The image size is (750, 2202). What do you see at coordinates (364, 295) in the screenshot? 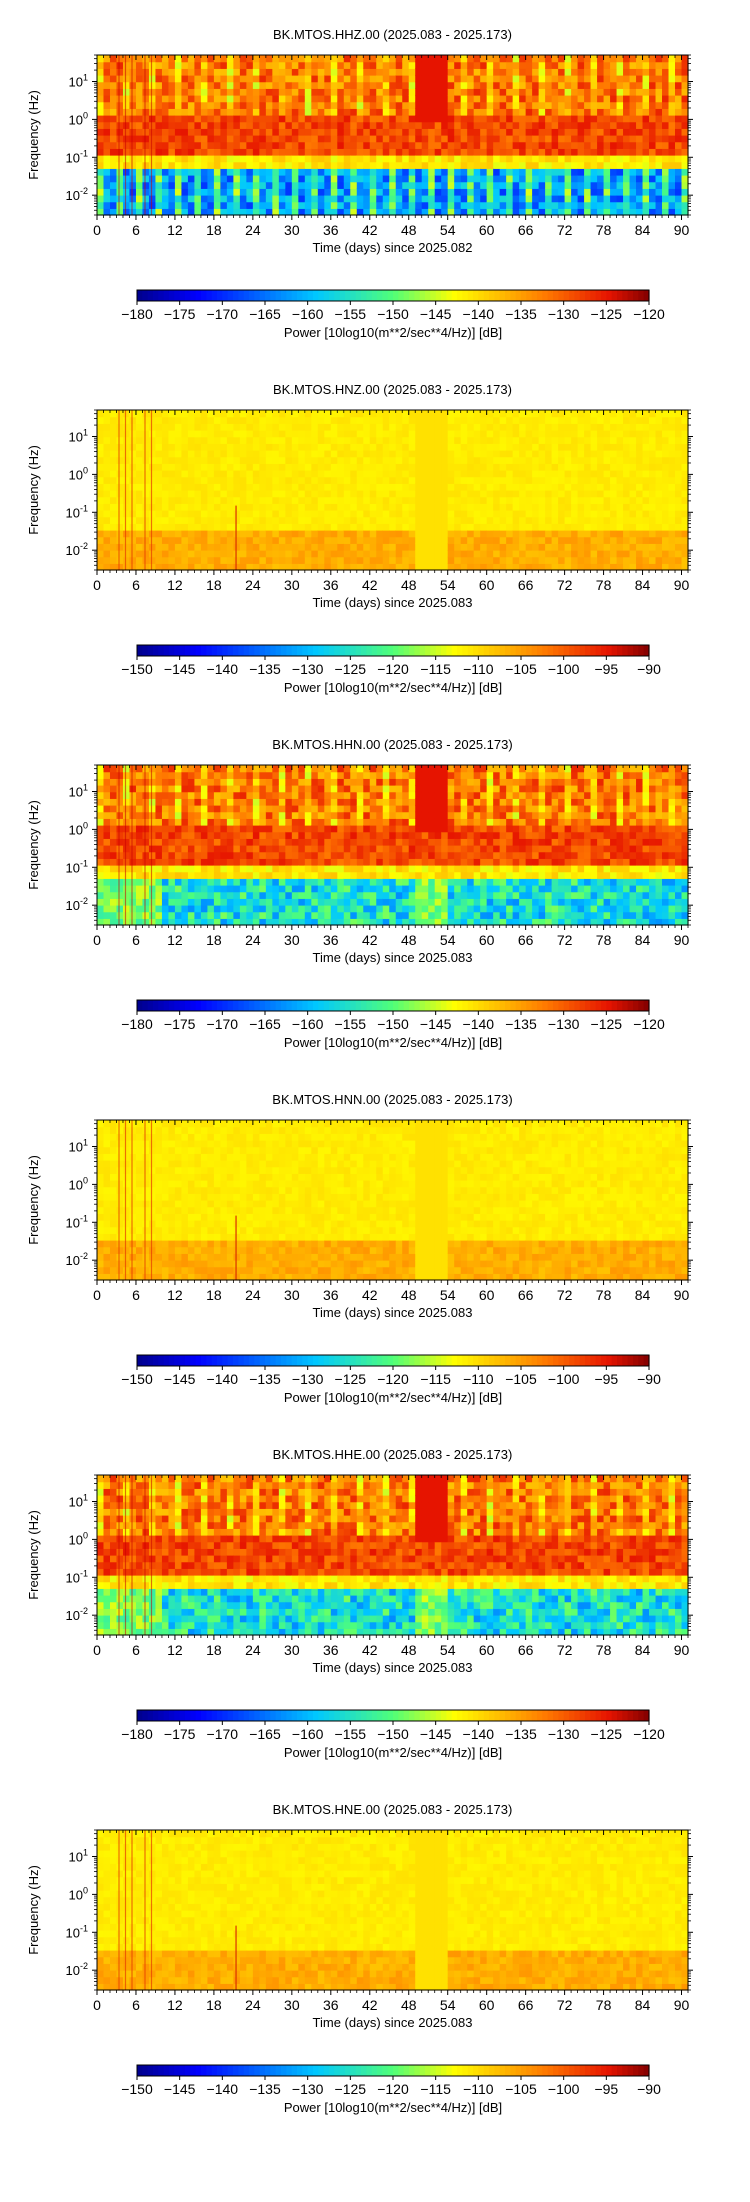
I see `colorbar-swatch` at bounding box center [364, 295].